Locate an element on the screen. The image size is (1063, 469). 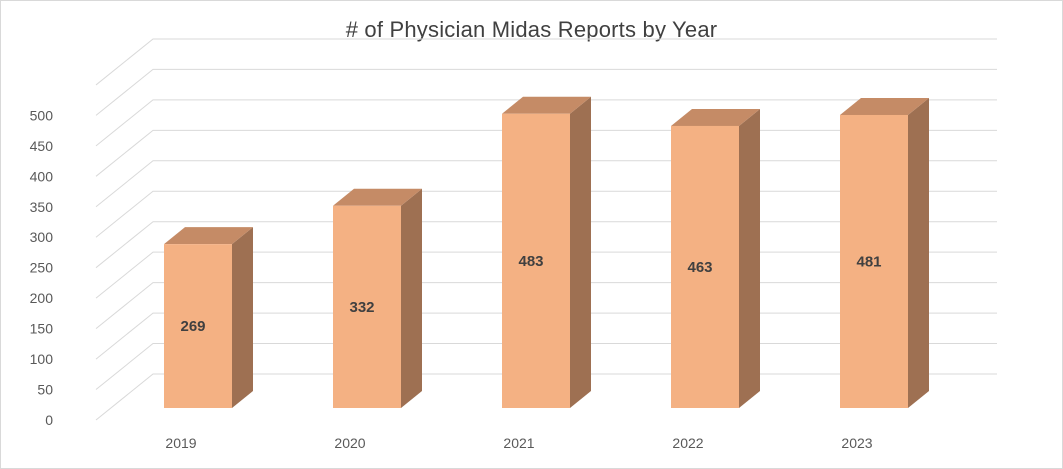
y-tick-label: 400 is located at coordinates (42, 176).